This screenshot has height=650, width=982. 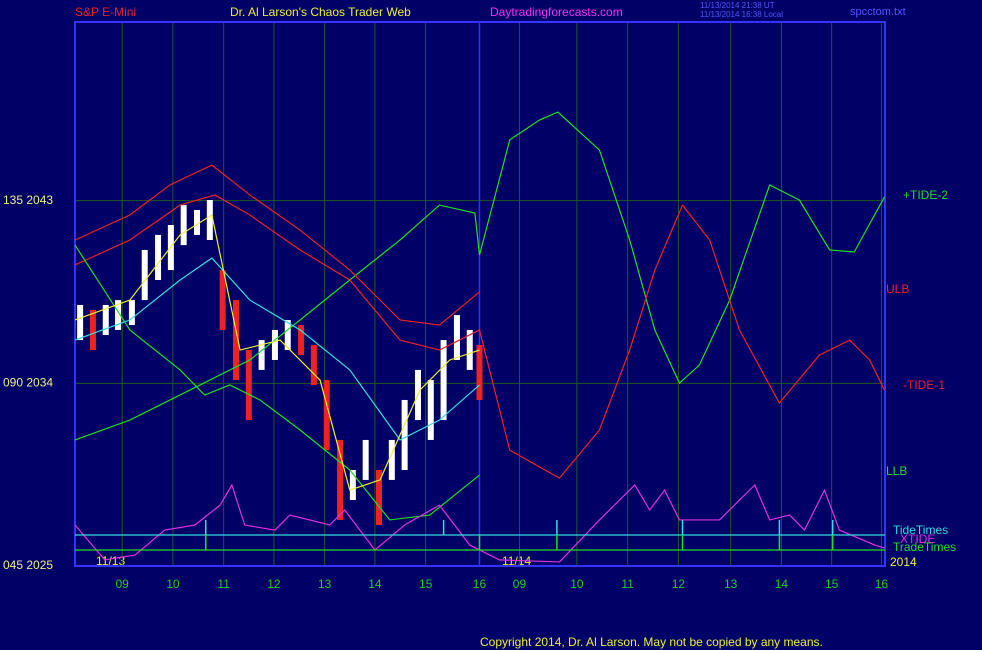 What do you see at coordinates (903, 562) in the screenshot?
I see `date-label: 2014` at bounding box center [903, 562].